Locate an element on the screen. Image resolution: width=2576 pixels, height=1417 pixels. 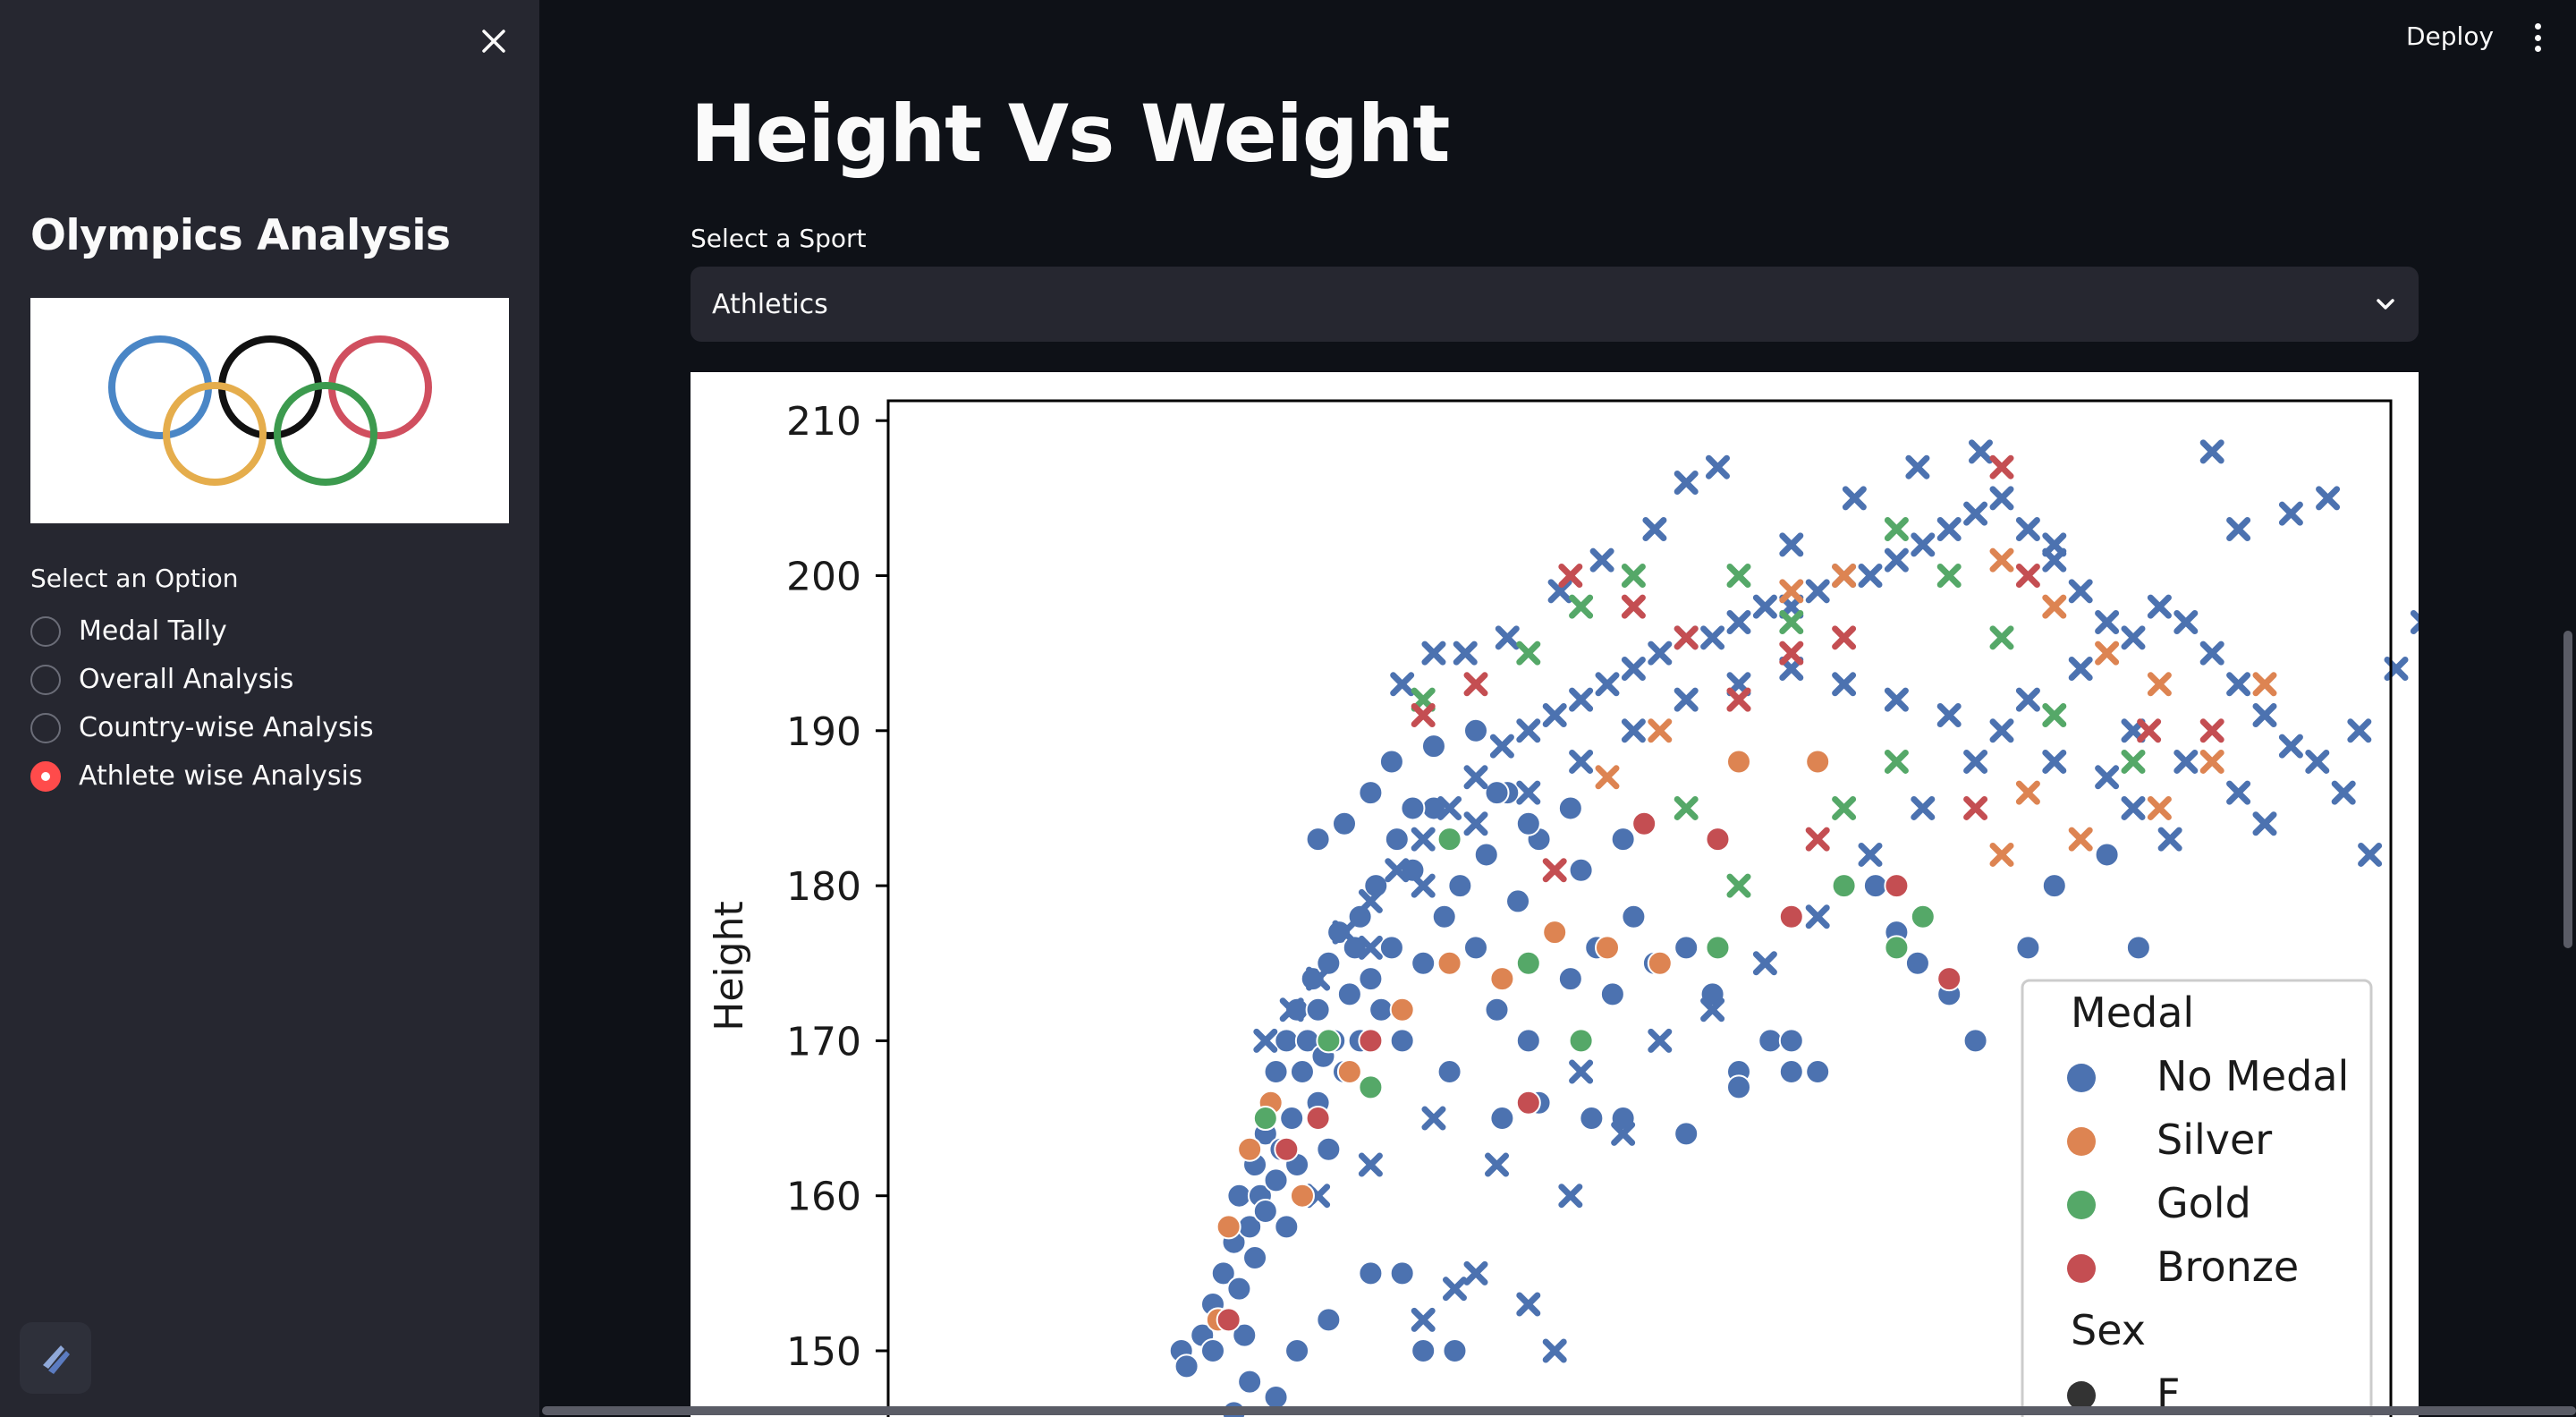
radio-athlete-wise-analysis: Athlete wise Analysis is located at coordinates (196, 776).